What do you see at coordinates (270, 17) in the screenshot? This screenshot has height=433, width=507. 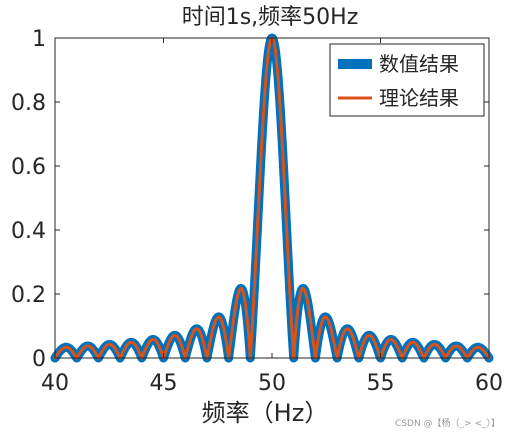 I see `chart-title: 时间1s,频率50Hz` at bounding box center [270, 17].